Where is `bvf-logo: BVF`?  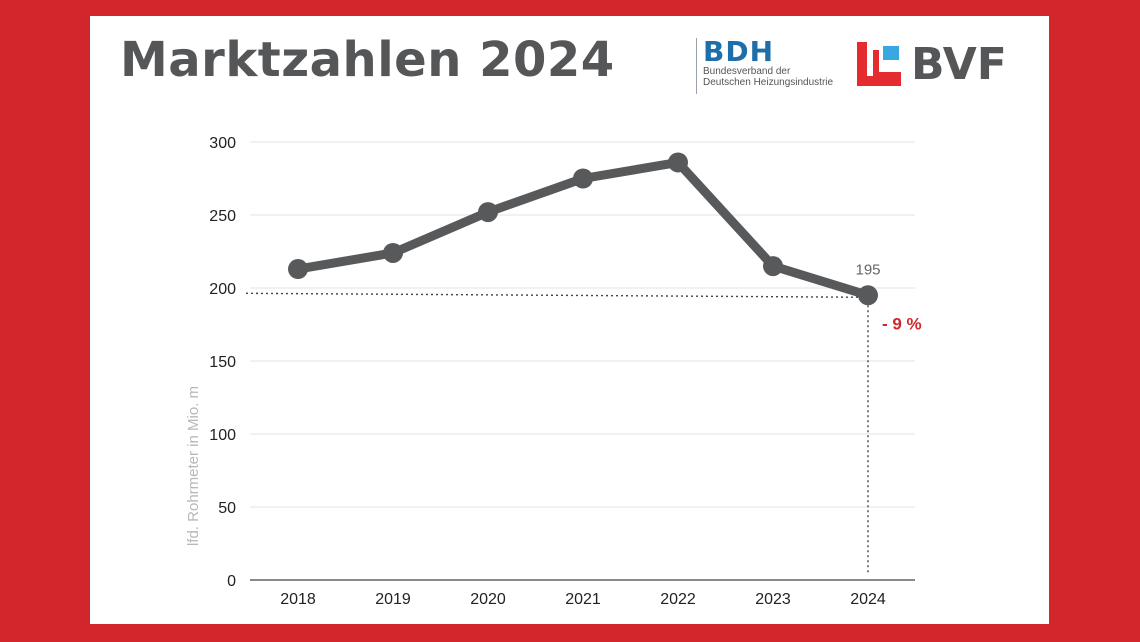
bvf-logo: BVF is located at coordinates (942, 64).